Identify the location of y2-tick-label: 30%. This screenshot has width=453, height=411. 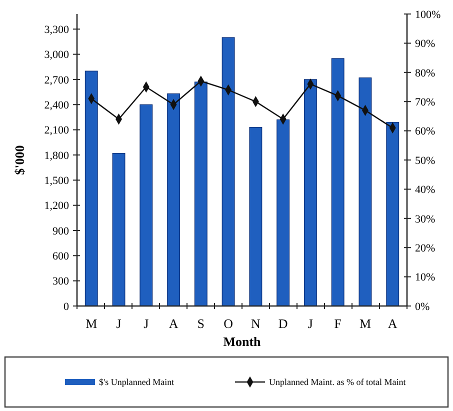
(425, 219).